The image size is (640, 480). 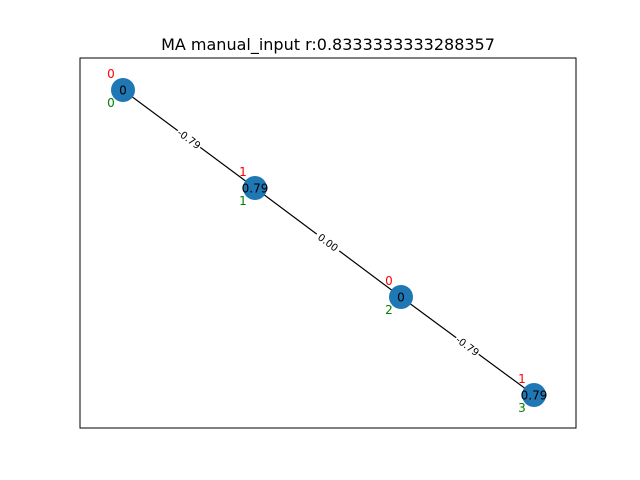 I want to click on node-bottom-label: 0, so click(x=111, y=103).